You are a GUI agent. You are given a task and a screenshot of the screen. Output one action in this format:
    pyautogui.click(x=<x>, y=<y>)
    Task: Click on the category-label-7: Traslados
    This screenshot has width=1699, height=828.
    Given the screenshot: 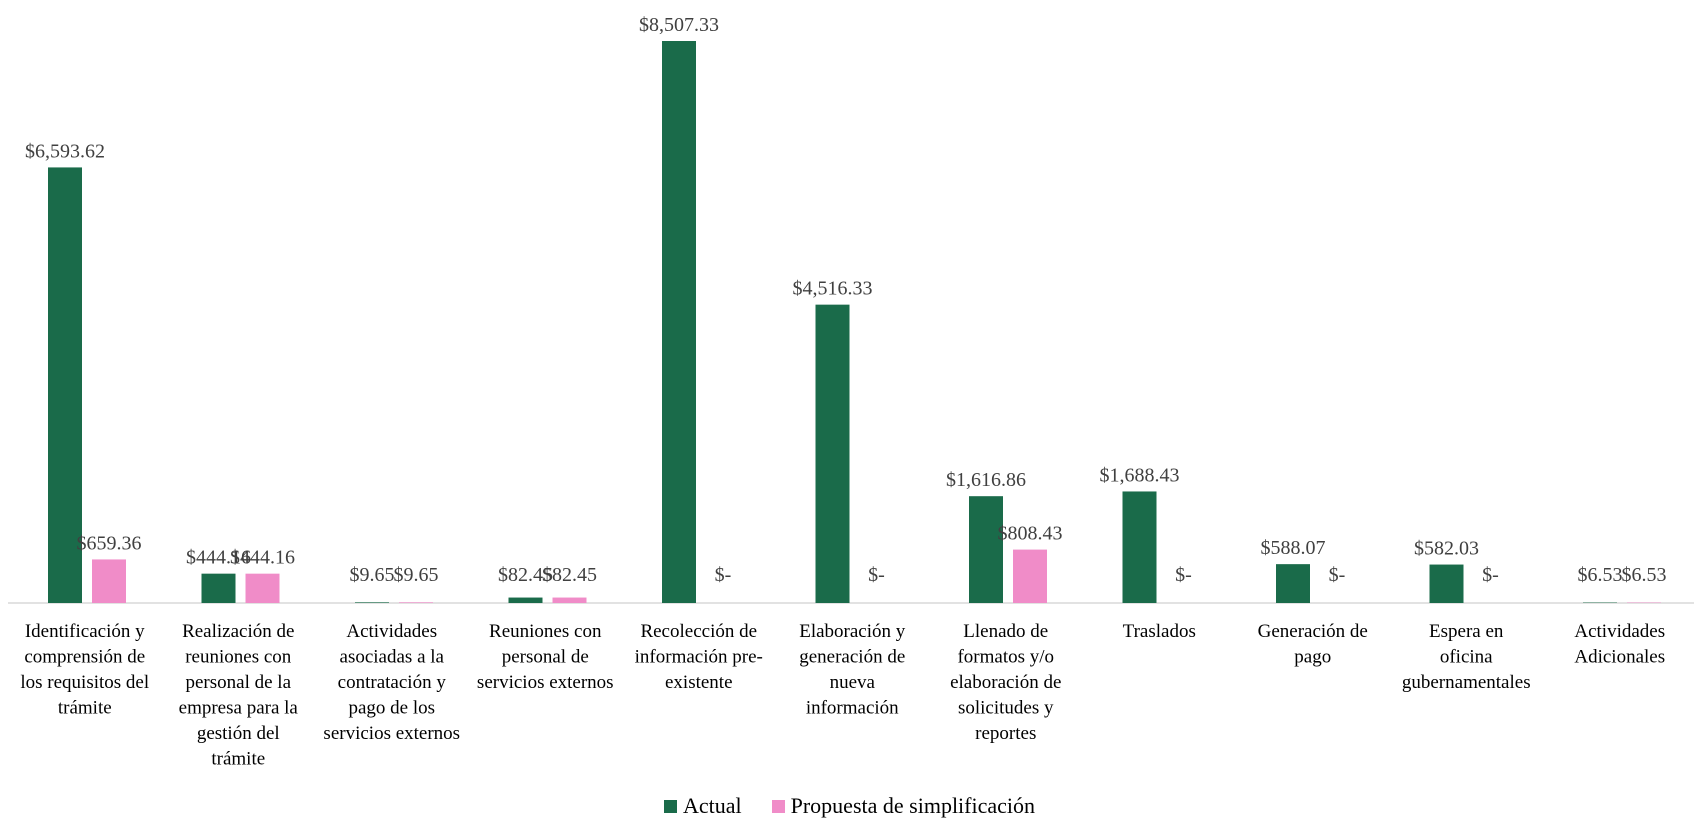 What is the action you would take?
    pyautogui.click(x=1159, y=631)
    